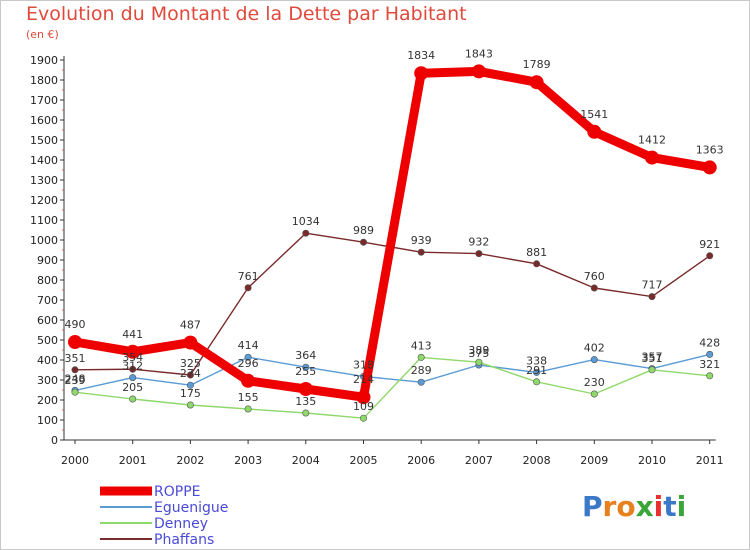  What do you see at coordinates (75, 358) in the screenshot?
I see `data-label-phaffans: 351` at bounding box center [75, 358].